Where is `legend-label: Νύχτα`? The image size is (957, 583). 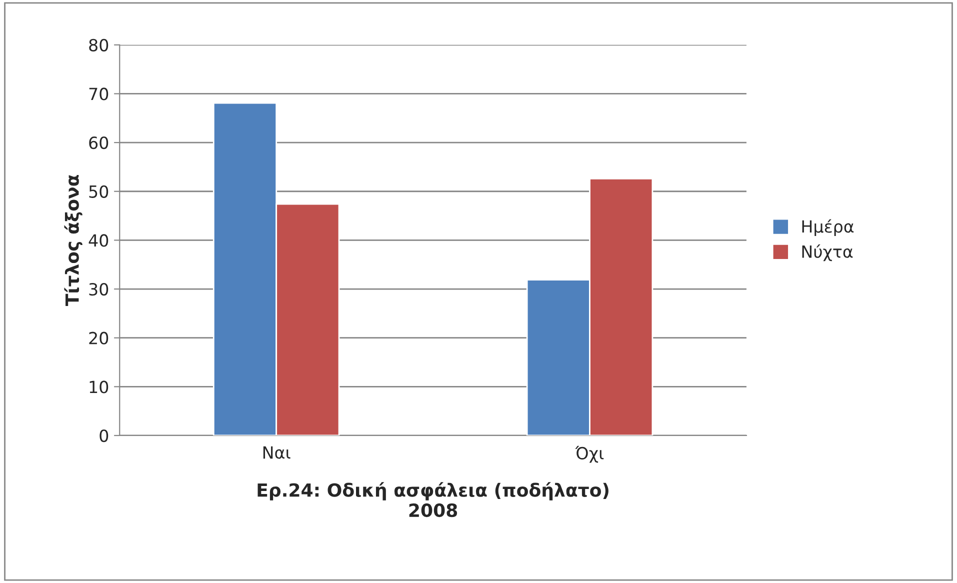
legend-label: Νύχτα is located at coordinates (827, 253).